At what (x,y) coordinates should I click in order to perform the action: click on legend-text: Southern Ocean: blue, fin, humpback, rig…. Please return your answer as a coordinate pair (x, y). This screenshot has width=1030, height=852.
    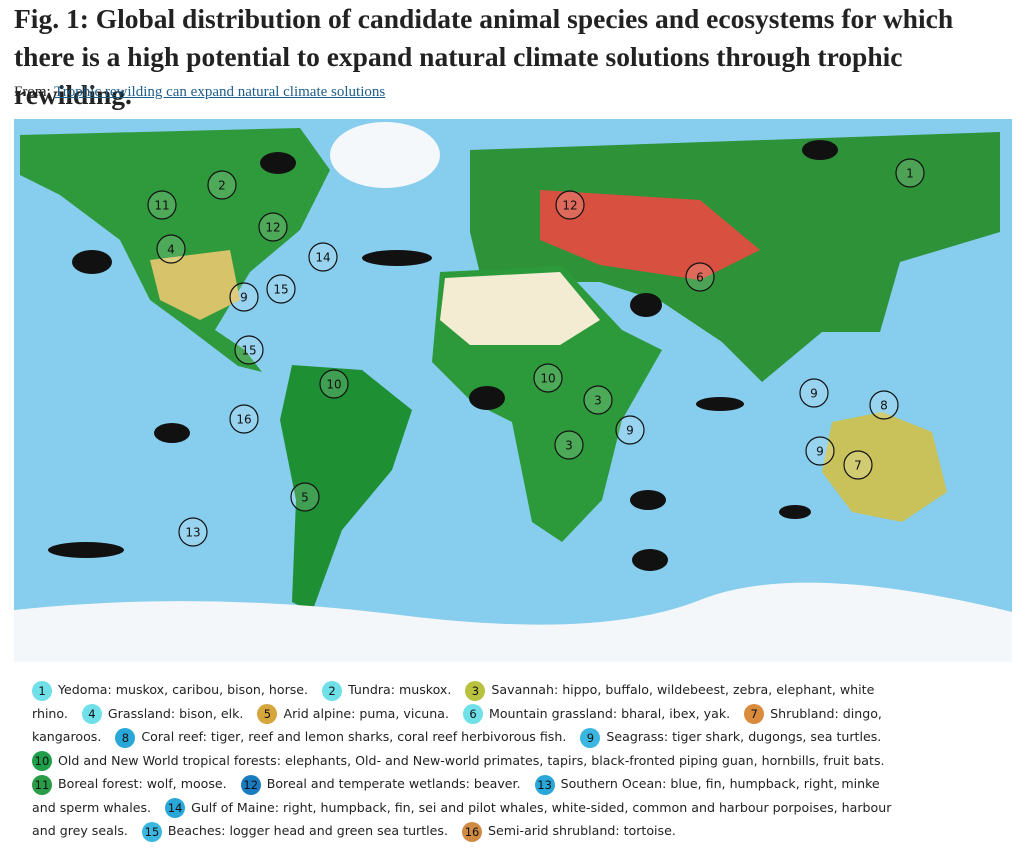
    Looking at the image, I should click on (456, 795).